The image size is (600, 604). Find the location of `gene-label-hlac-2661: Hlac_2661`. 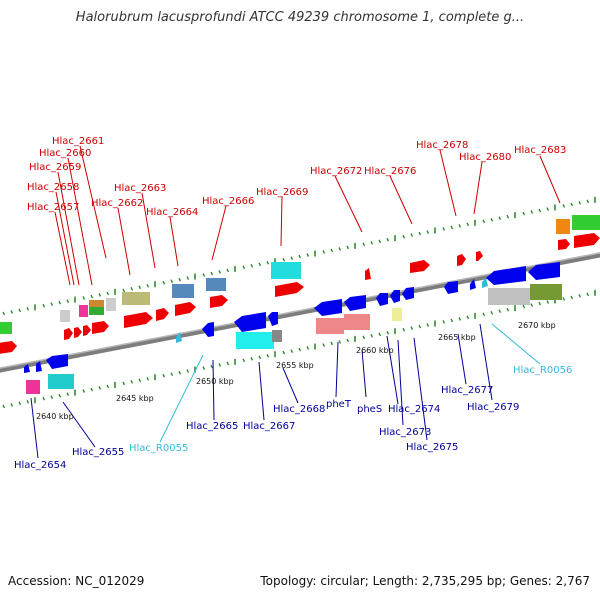

gene-label-hlac-2661: Hlac_2661 is located at coordinates (78, 141).